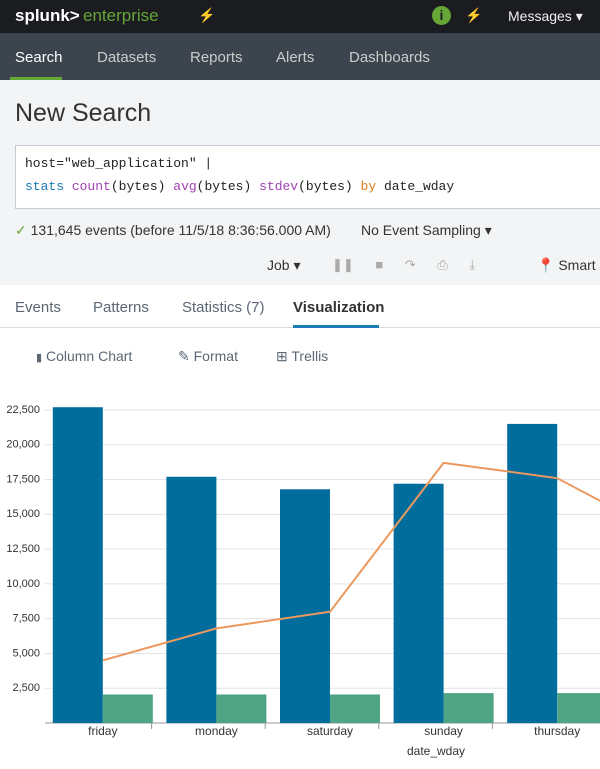  What do you see at coordinates (39, 57) in the screenshot?
I see `nav-tab: Search` at bounding box center [39, 57].